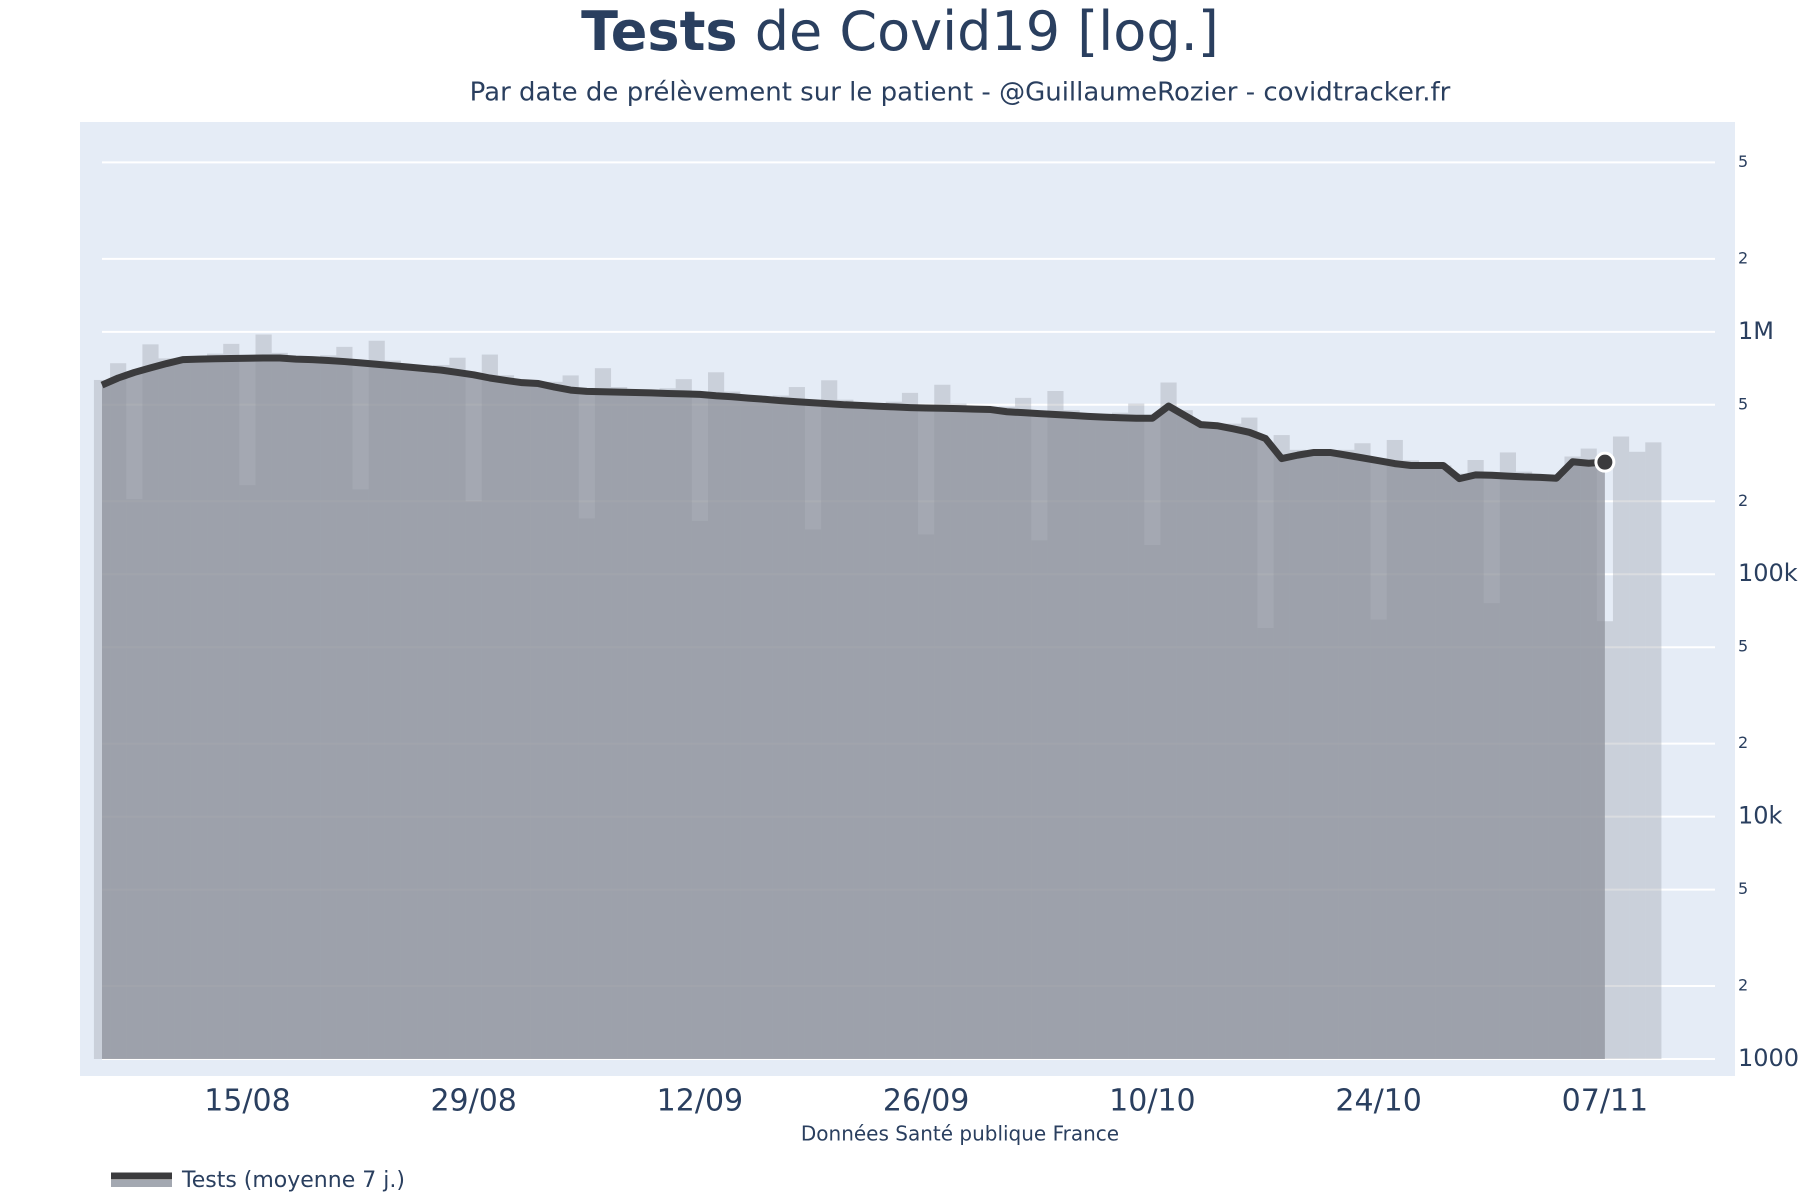 The image size is (1800, 1200). Describe the element at coordinates (293, 1180) in the screenshot. I see `legend-label: Tests (moyenne 7 j.)` at that location.